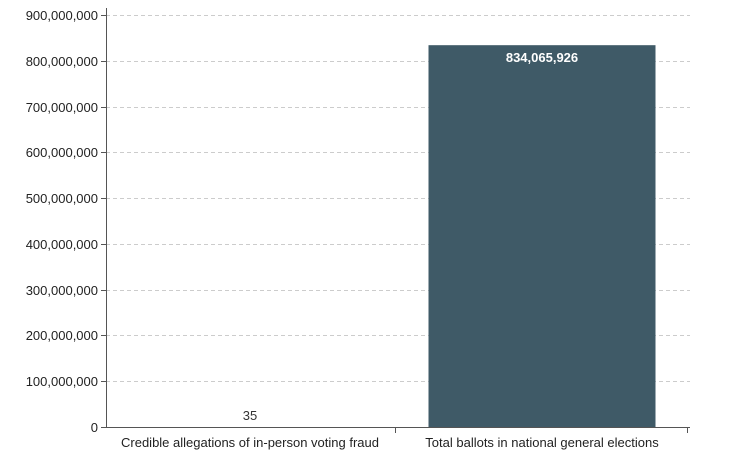 The image size is (744, 463). What do you see at coordinates (62, 152) in the screenshot?
I see `y-tick-label: 600,000,000` at bounding box center [62, 152].